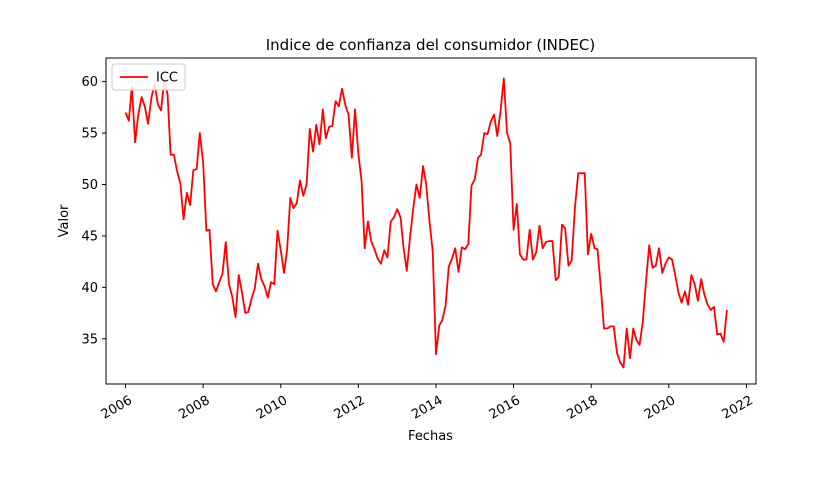 This screenshot has width=840, height=480. I want to click on y-tick-label-60: 60, so click(89, 82).